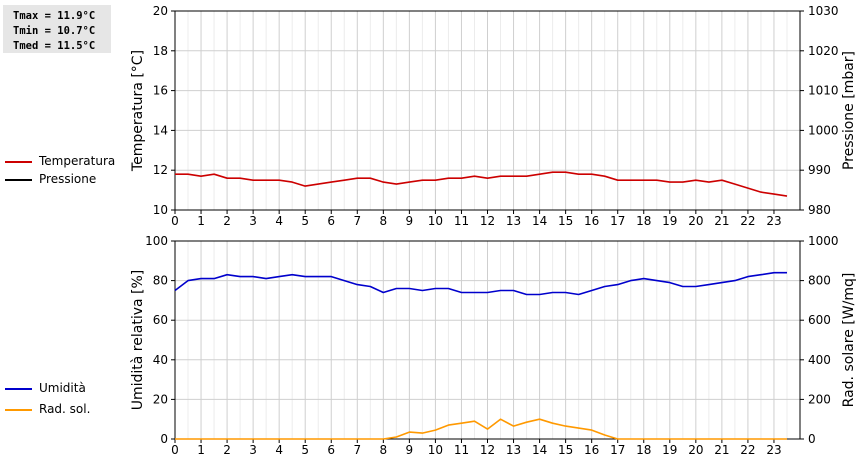 The width and height of the screenshot is (860, 460). I want to click on y-tick-label: 60, so click(160, 320).